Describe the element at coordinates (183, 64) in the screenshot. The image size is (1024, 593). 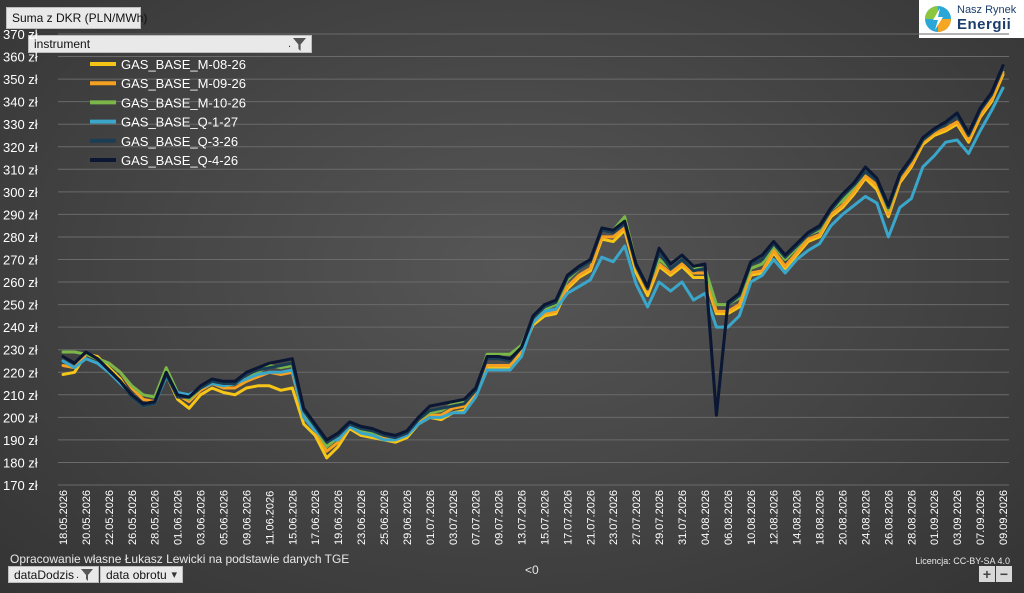
I see `legend-entry: GAS_BASE_M-08-26` at that location.